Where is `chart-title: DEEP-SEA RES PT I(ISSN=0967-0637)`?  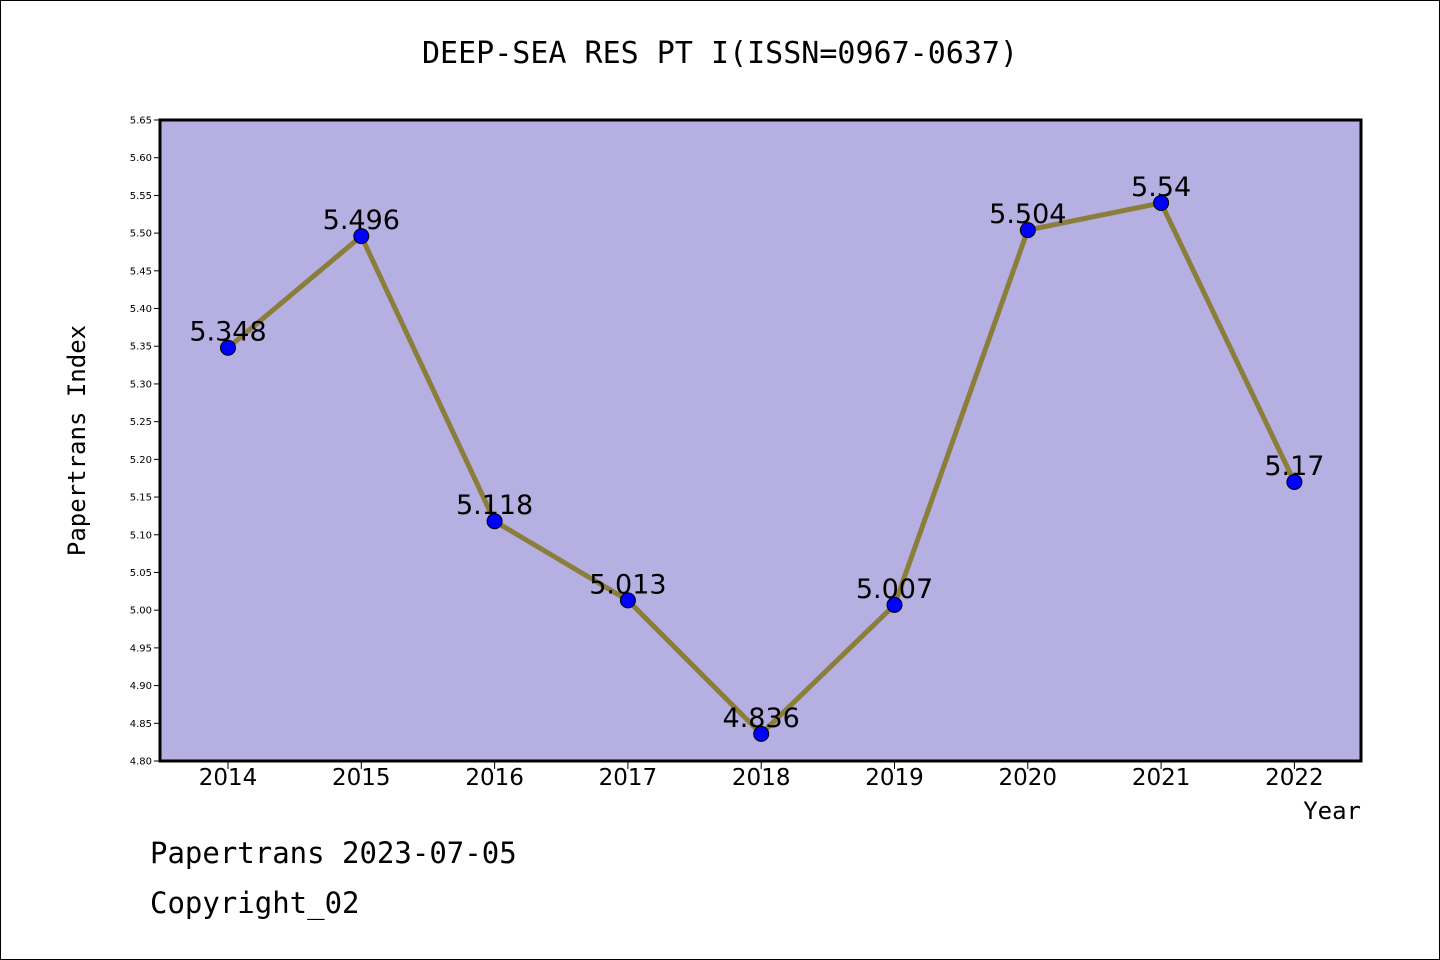
chart-title: DEEP-SEA RES PT I(ISSN=0967-0637) is located at coordinates (720, 53).